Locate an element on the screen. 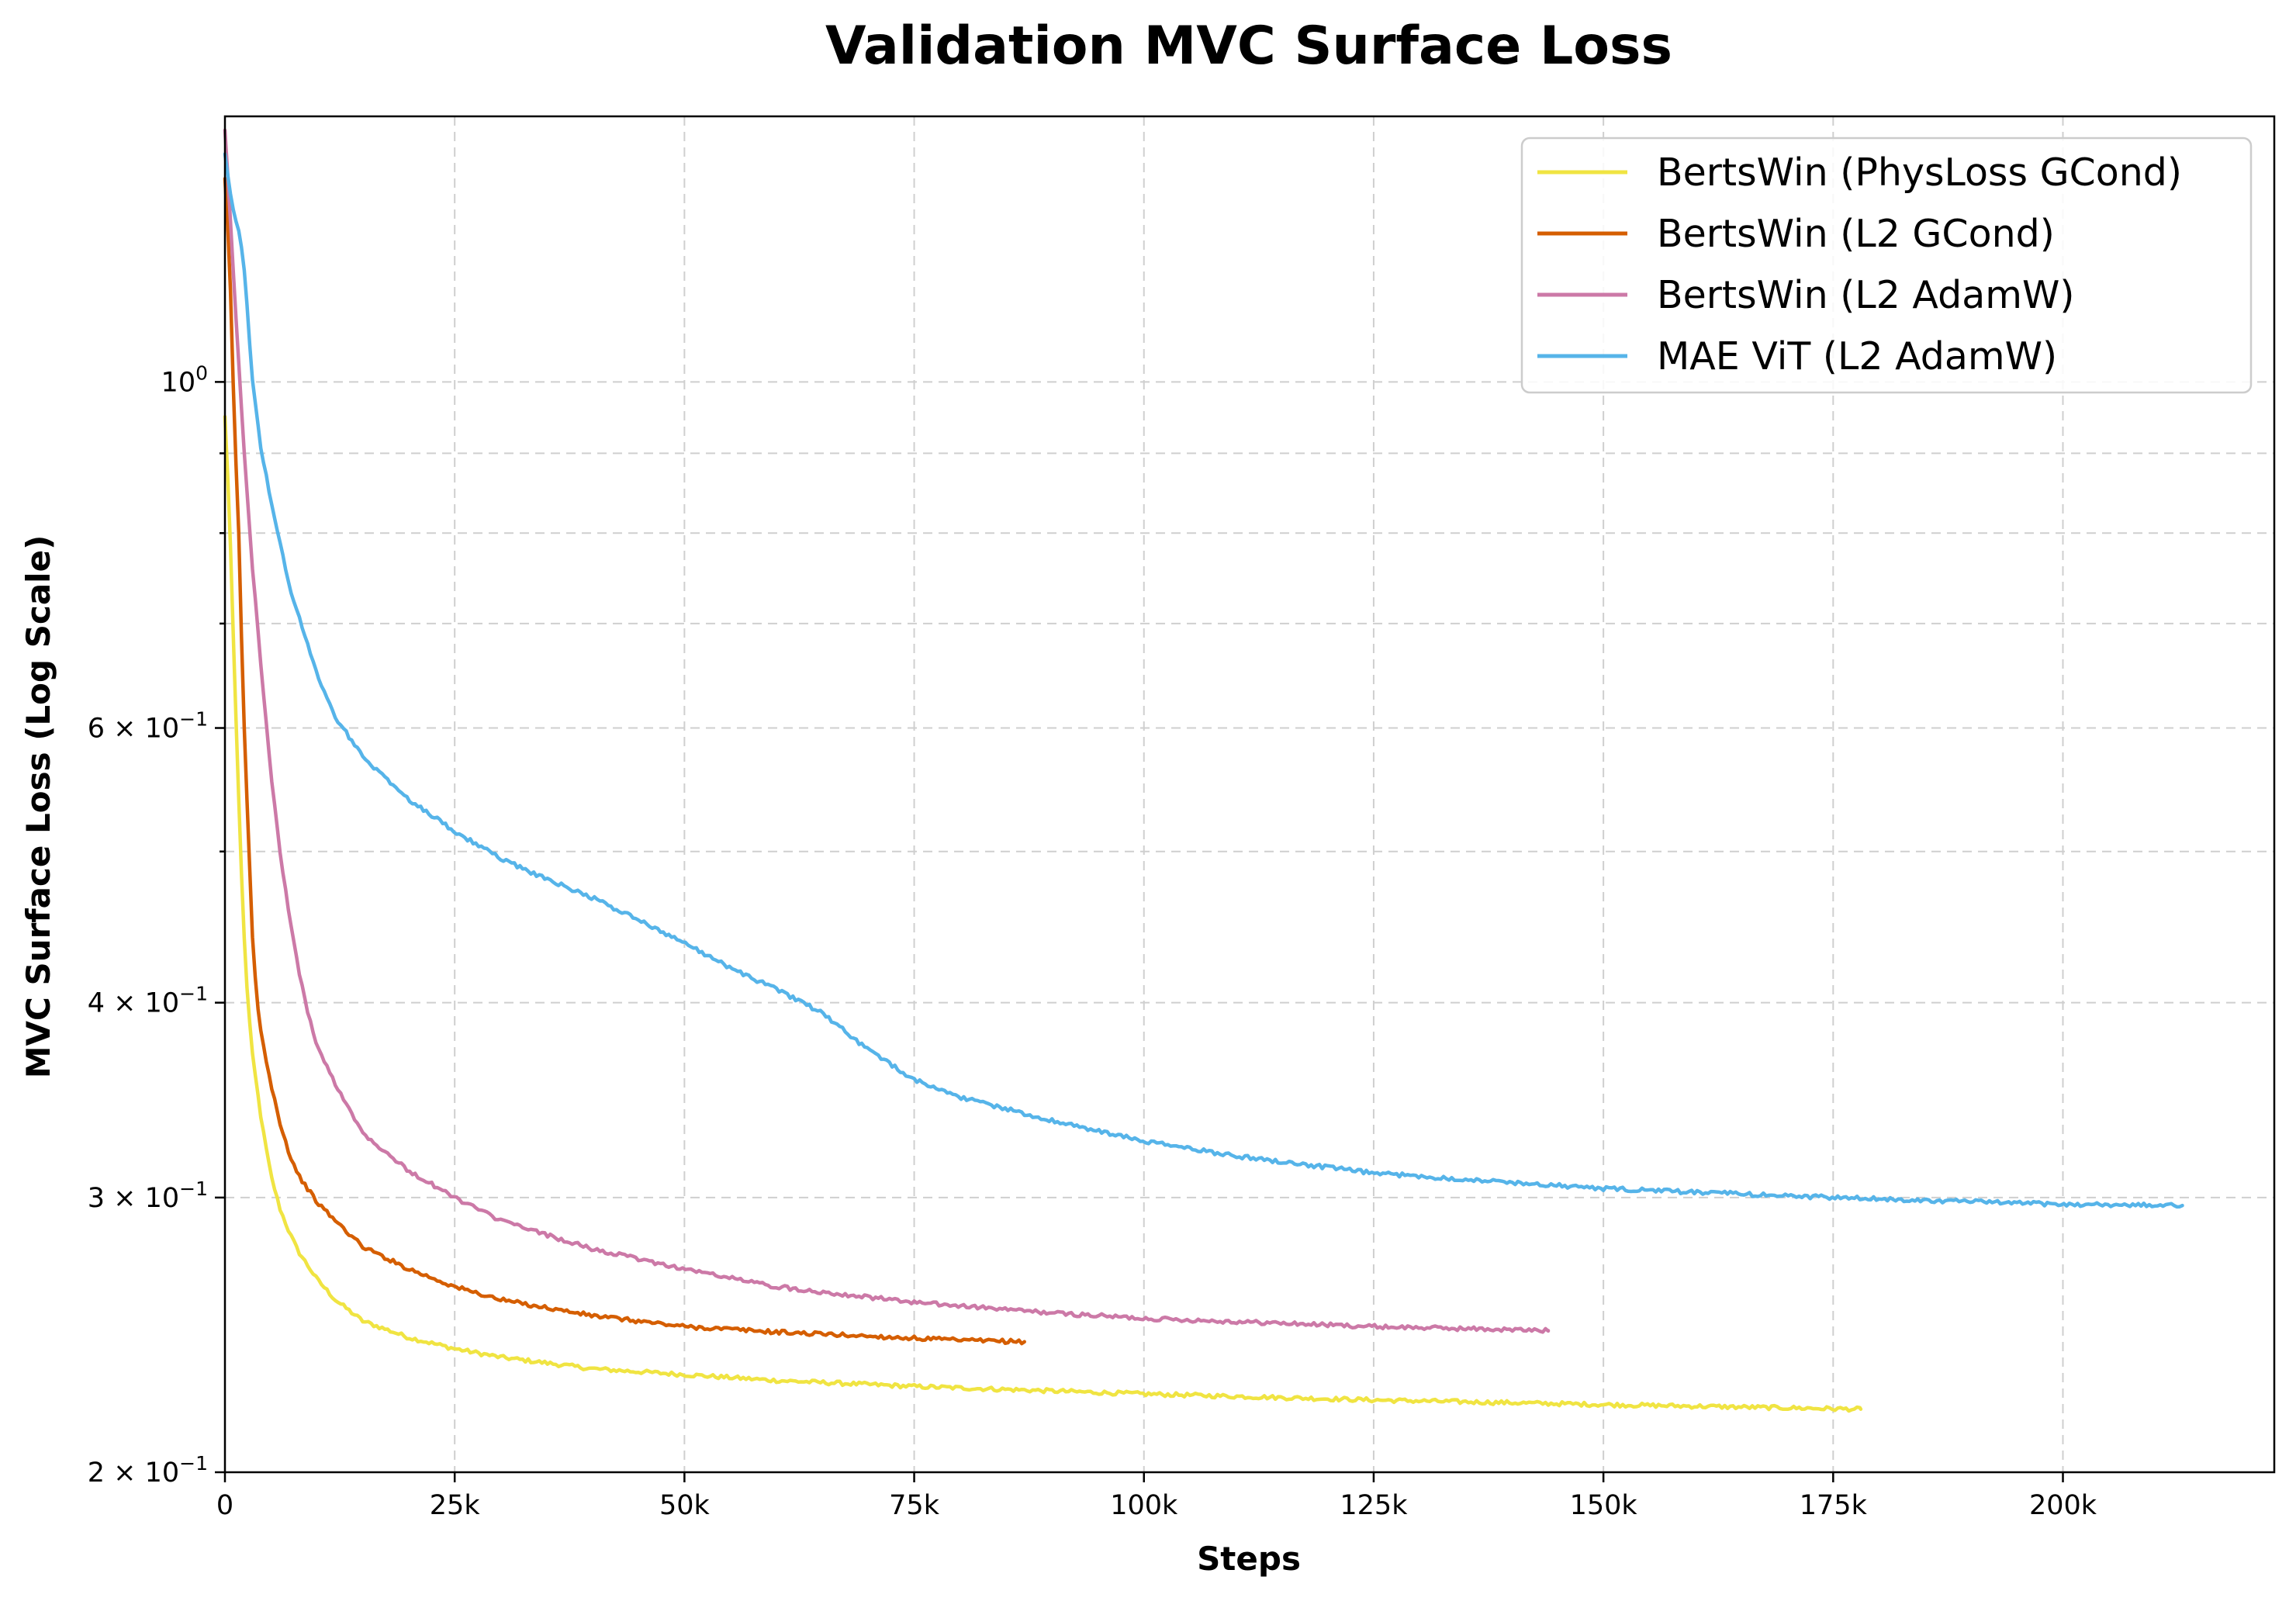 This screenshot has height=1601, width=2296. y-tick-label: 2 × 10⁻¹ is located at coordinates (148, 1470).